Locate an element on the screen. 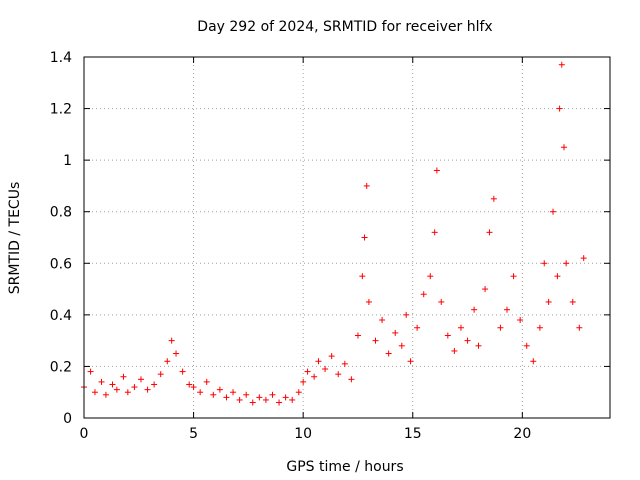  y-axis-label: SRMTID / TECUs is located at coordinates (15, 238).